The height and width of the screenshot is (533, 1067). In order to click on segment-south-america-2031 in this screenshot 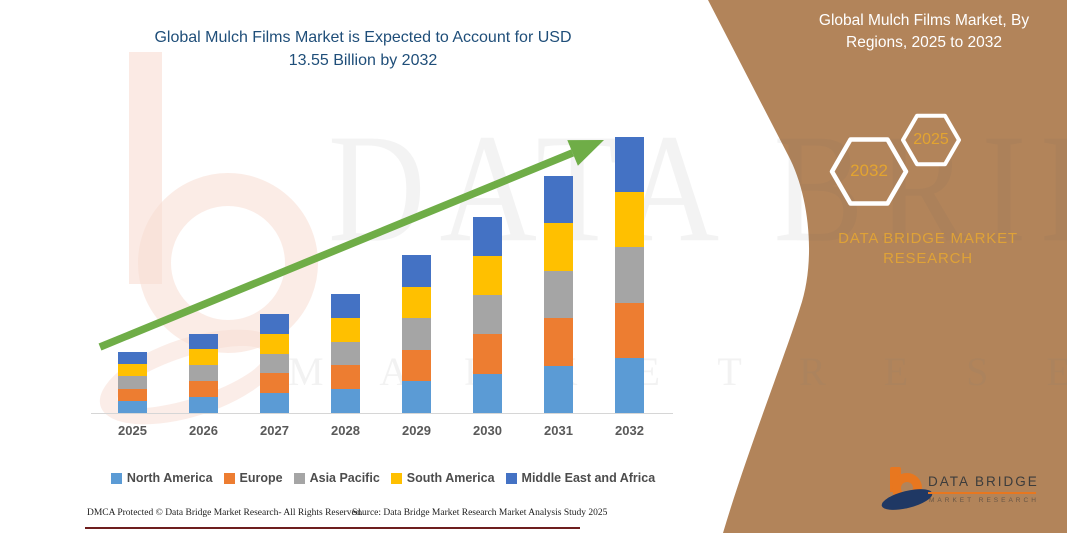, I will do `click(558, 247)`.